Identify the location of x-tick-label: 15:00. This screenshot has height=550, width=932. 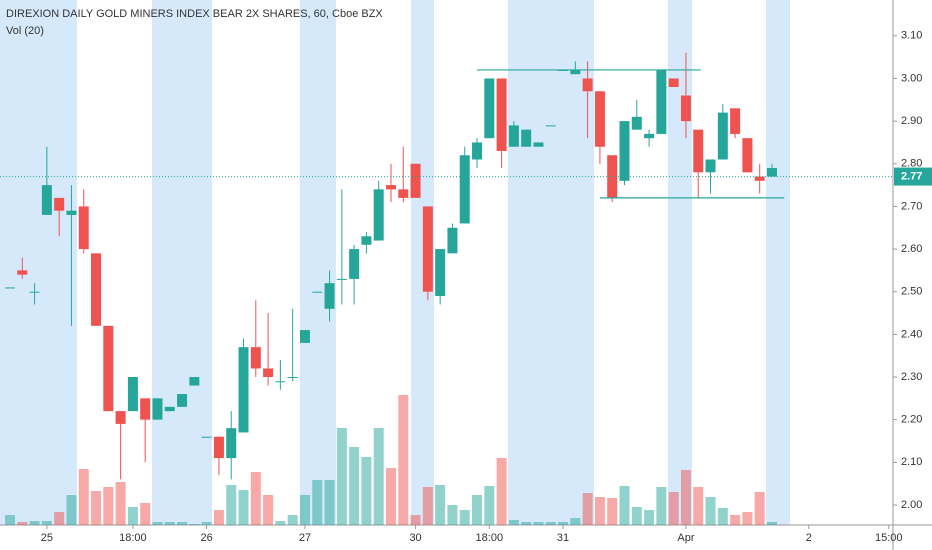
(889, 538).